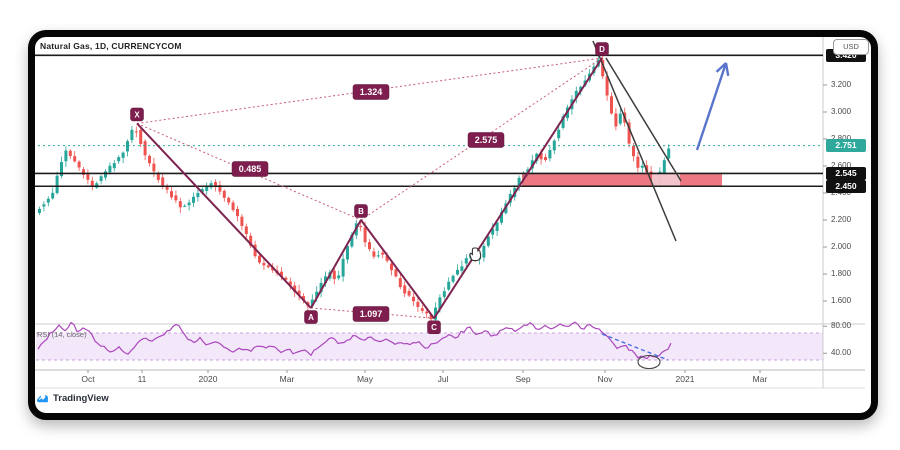 The image size is (900, 450). I want to click on tradingview-logo-icon, so click(42, 398).